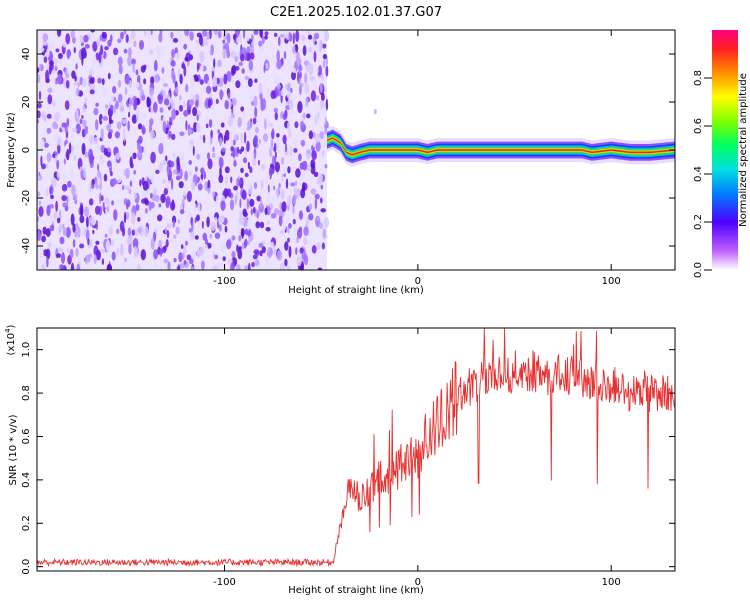 The image size is (750, 600). What do you see at coordinates (11, 326) in the screenshot?
I see `snr-scale-close: )` at bounding box center [11, 326].